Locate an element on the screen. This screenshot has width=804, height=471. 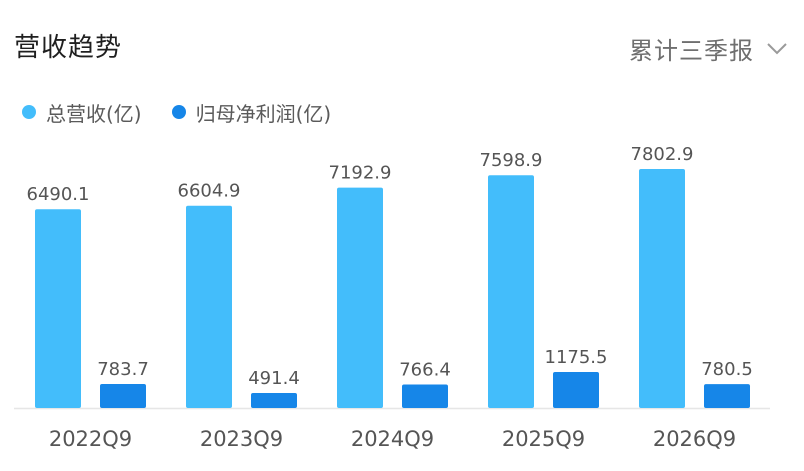
data-label-net-profit: 780.5 is located at coordinates (727, 369).